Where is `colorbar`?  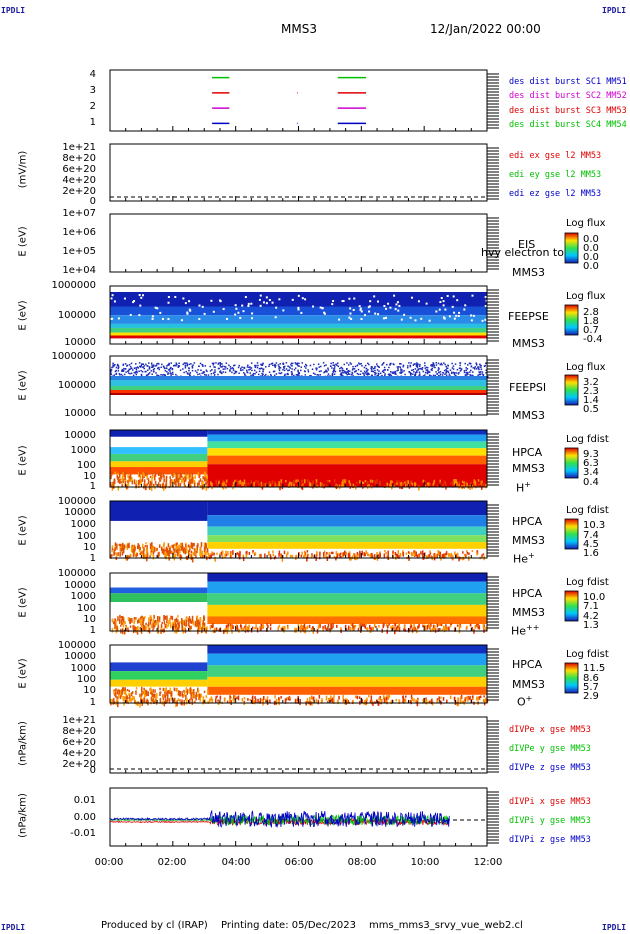 colorbar is located at coordinates (571, 320).